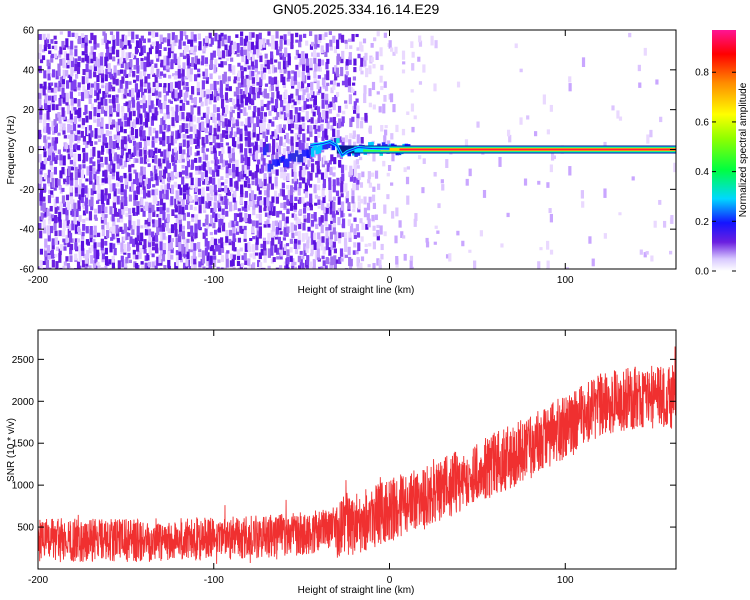  What do you see at coordinates (702, 272) in the screenshot?
I see `colorbar-tick-label: 0.0` at bounding box center [702, 272].